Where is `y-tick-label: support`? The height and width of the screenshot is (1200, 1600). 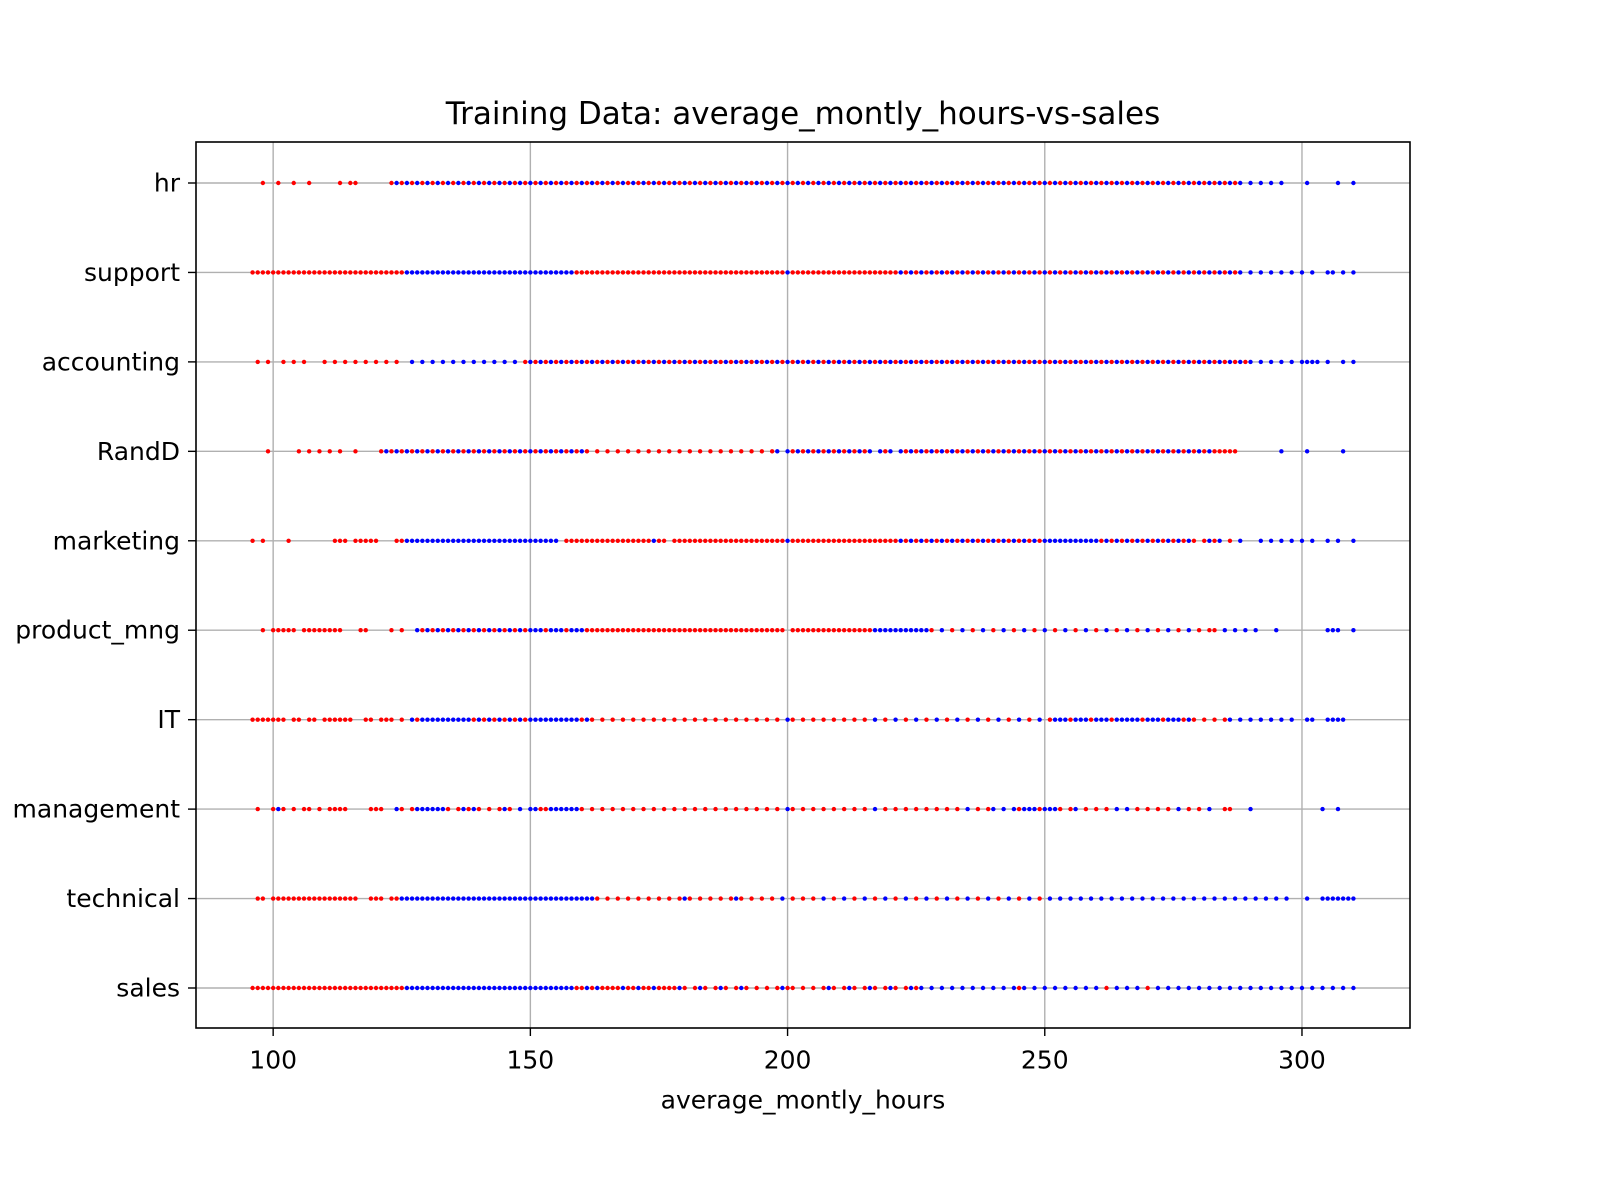 y-tick-label: support is located at coordinates (132, 272).